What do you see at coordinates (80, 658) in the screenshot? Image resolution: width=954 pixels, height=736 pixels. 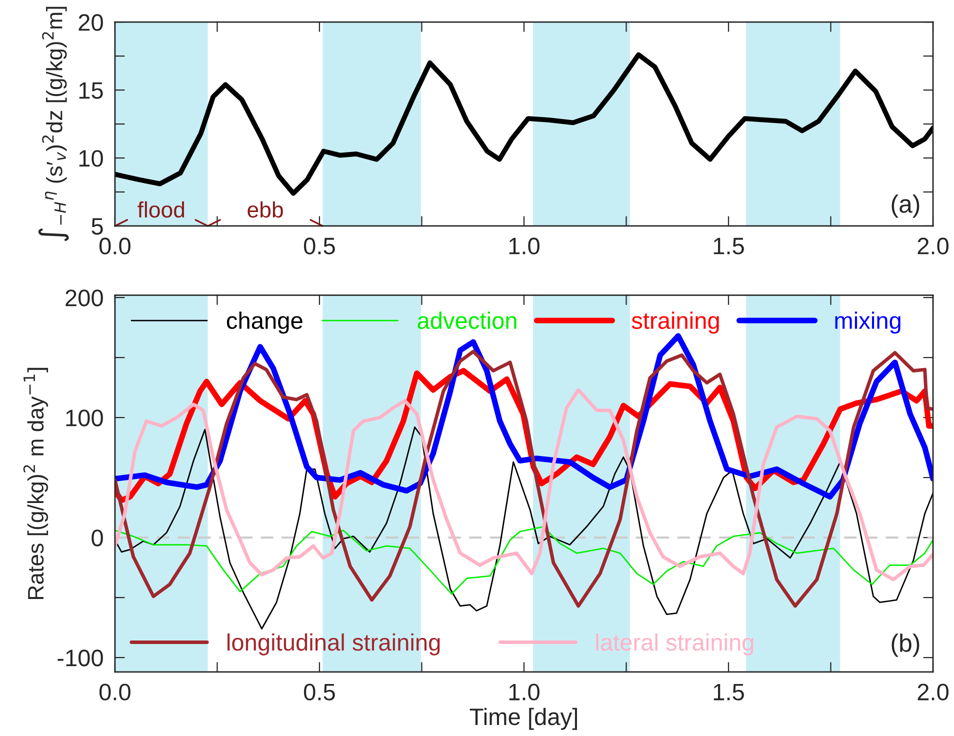 I see `y-tick-label: -100` at bounding box center [80, 658].